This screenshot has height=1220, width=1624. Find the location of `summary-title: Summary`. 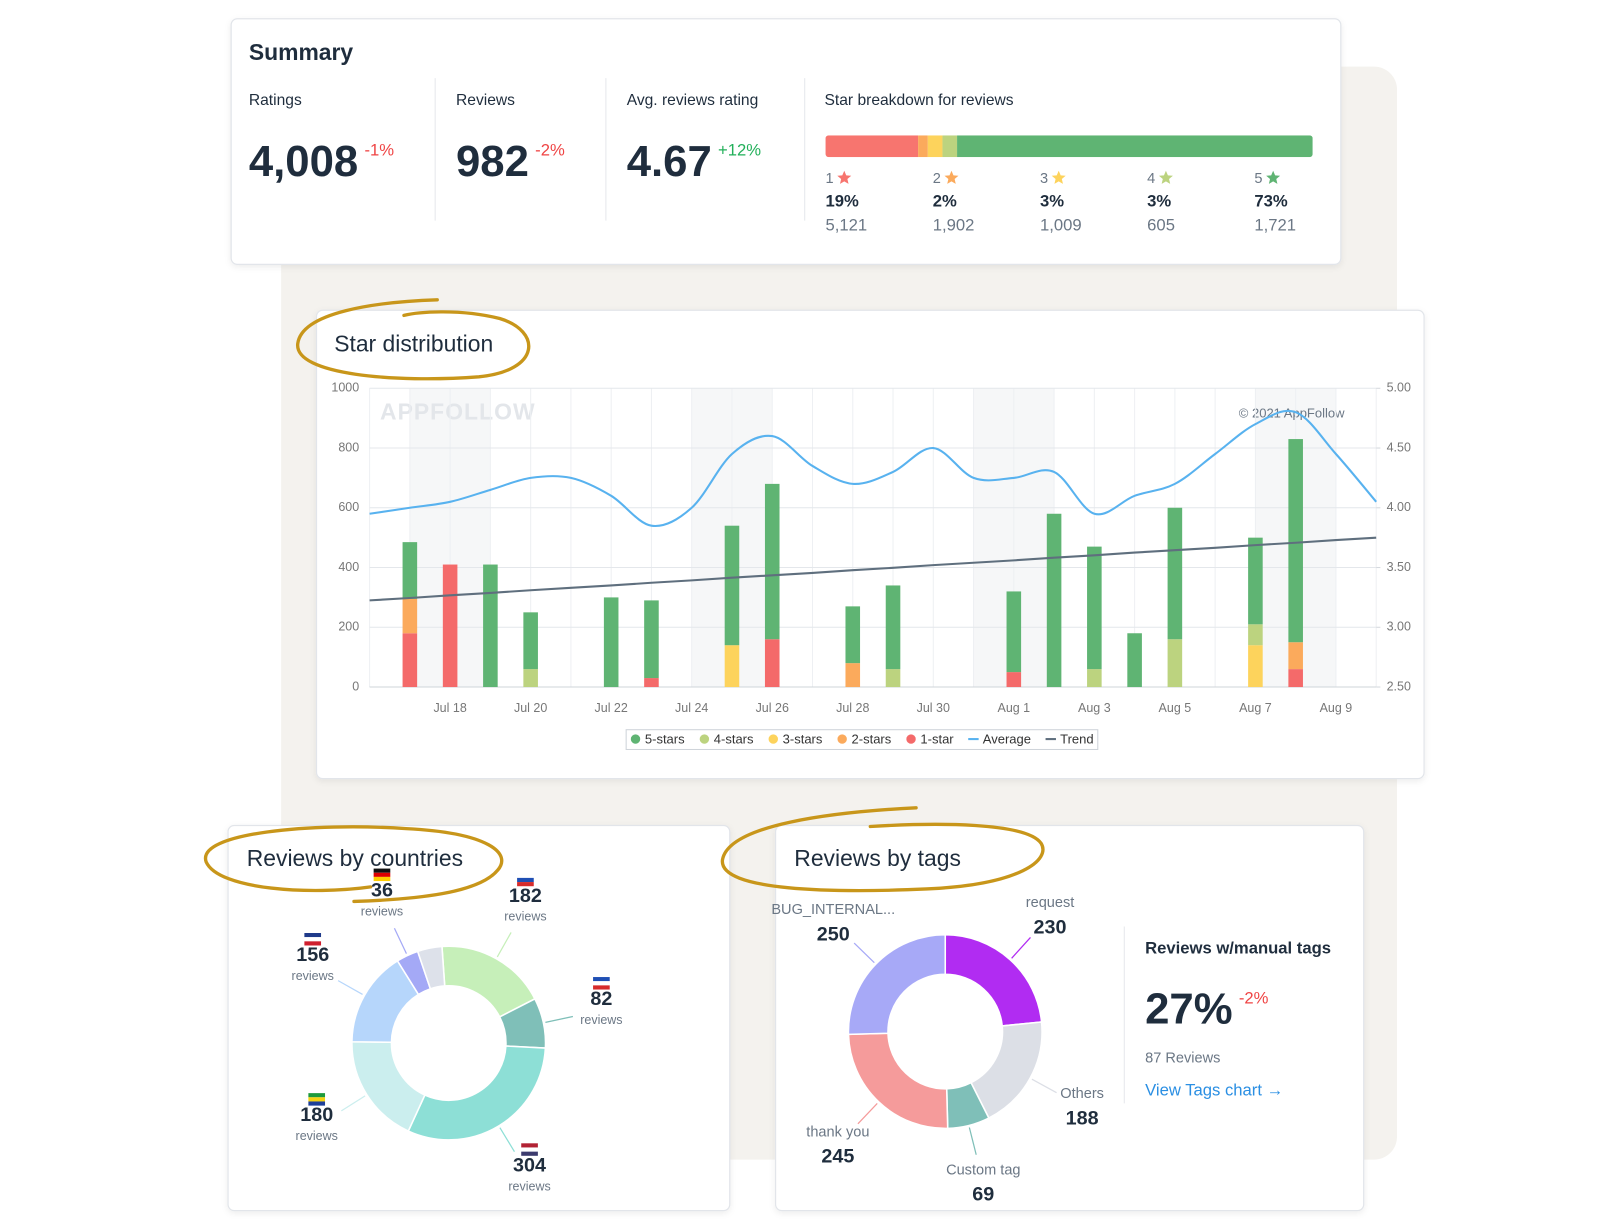

summary-title: Summary is located at coordinates (301, 52).